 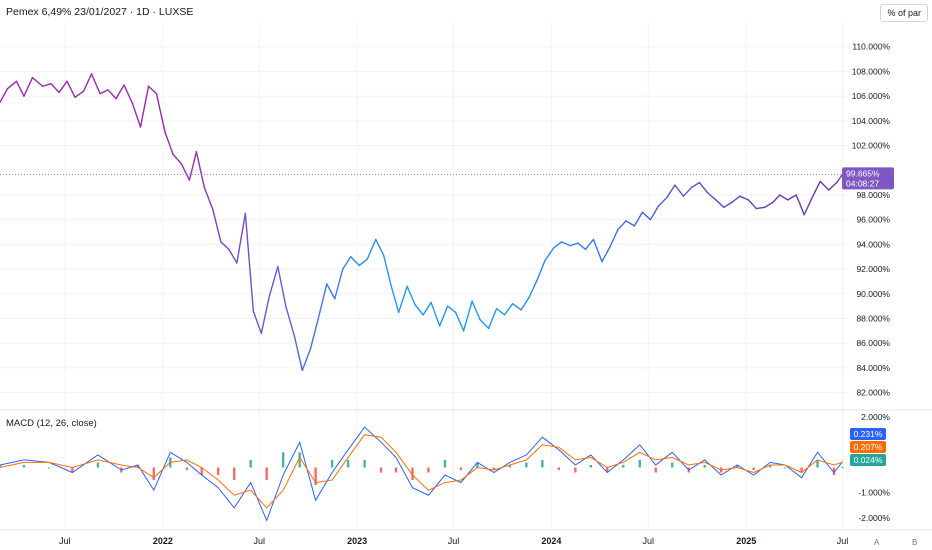 I want to click on price-tick-label: 98.000%, so click(x=873, y=195).